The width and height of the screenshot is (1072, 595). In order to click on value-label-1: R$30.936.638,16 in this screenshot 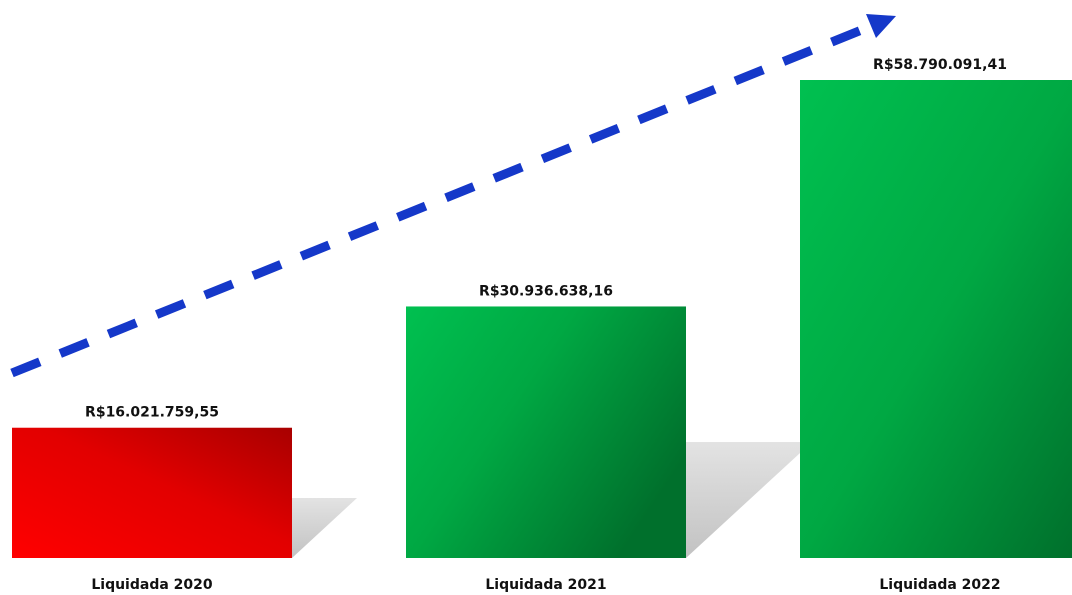, I will do `click(546, 291)`.